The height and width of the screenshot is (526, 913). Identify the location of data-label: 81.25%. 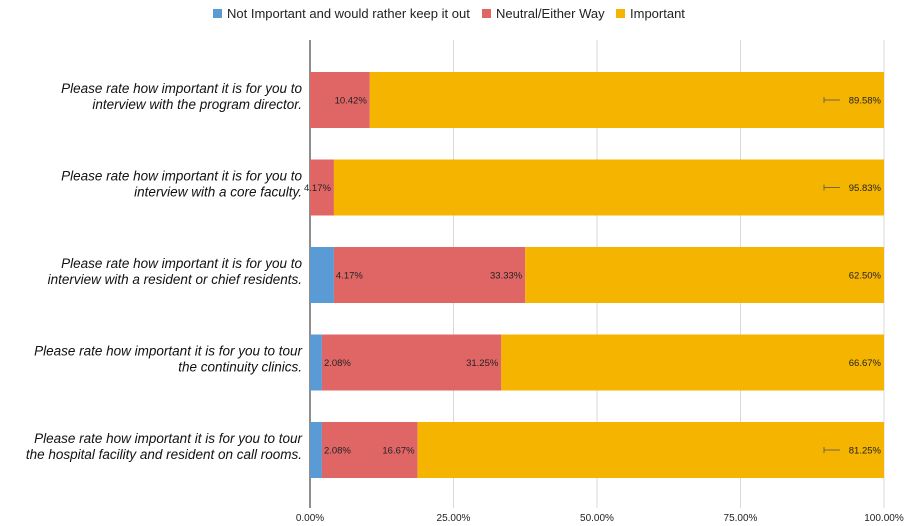
(865, 451).